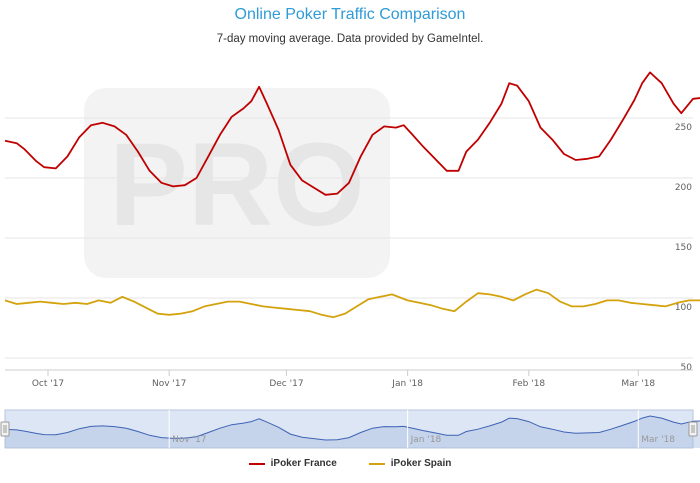 This screenshot has height=483, width=700. What do you see at coordinates (528, 384) in the screenshot?
I see `x-tick-label-feb-18: Feb '18` at bounding box center [528, 384].